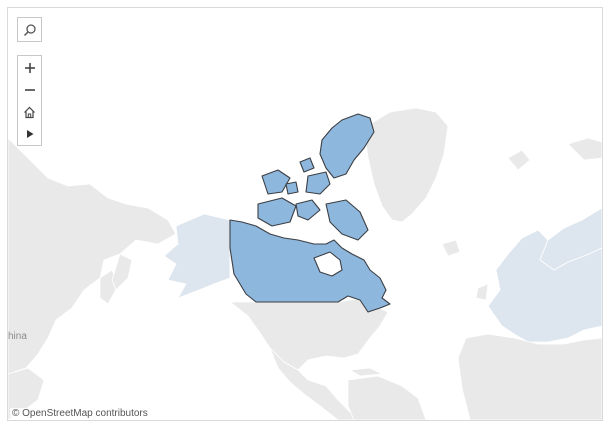  I want to click on play-arrow-icon, so click(29, 134).